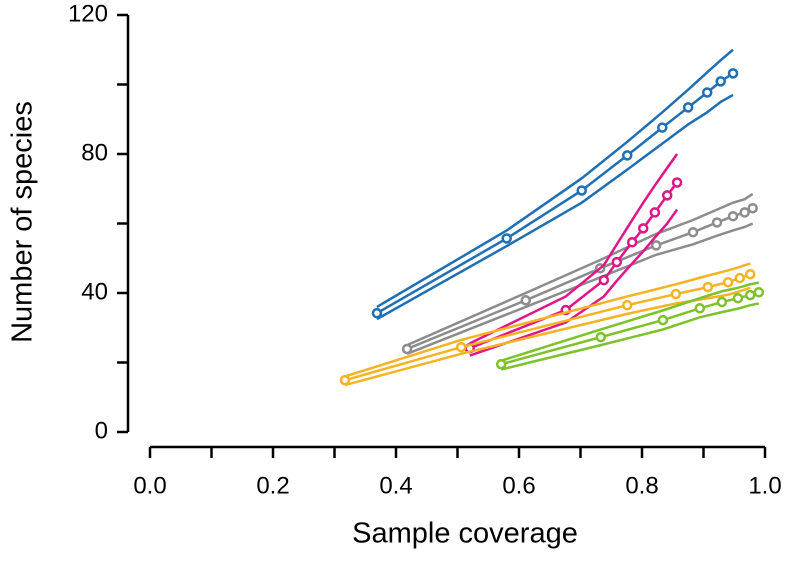 The width and height of the screenshot is (785, 564). Describe the element at coordinates (94, 291) in the screenshot. I see `y-tick-label: 40` at that location.